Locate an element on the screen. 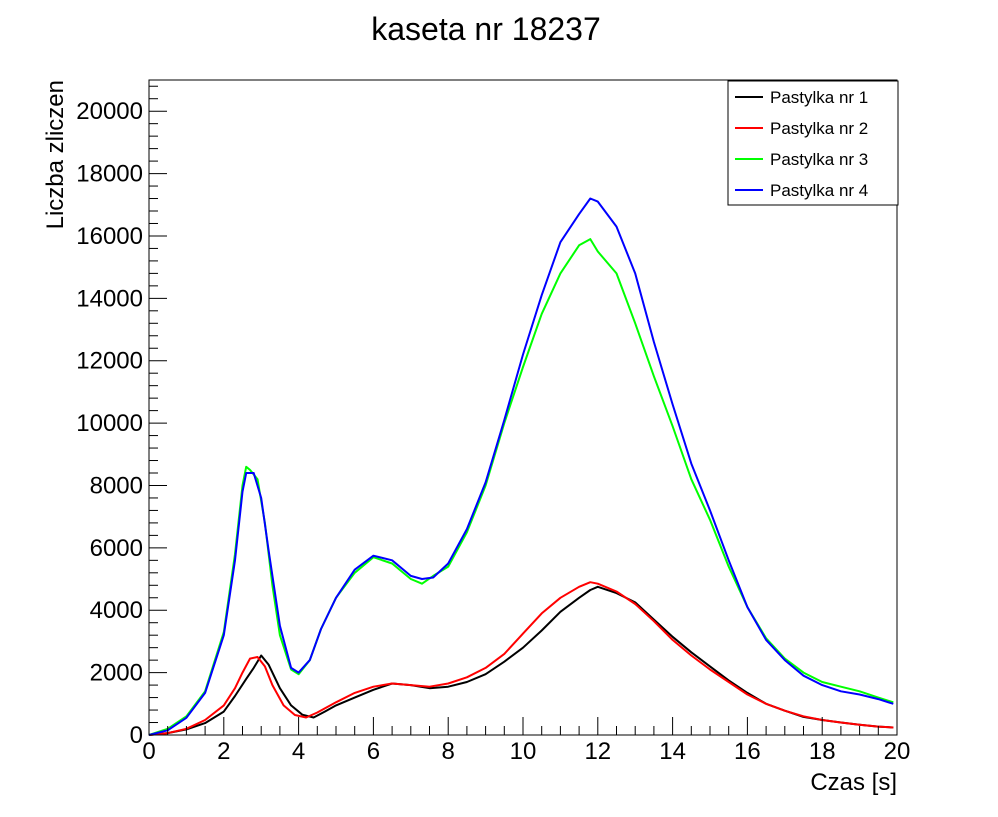  y-tick-label: 18000 is located at coordinates (109, 174).